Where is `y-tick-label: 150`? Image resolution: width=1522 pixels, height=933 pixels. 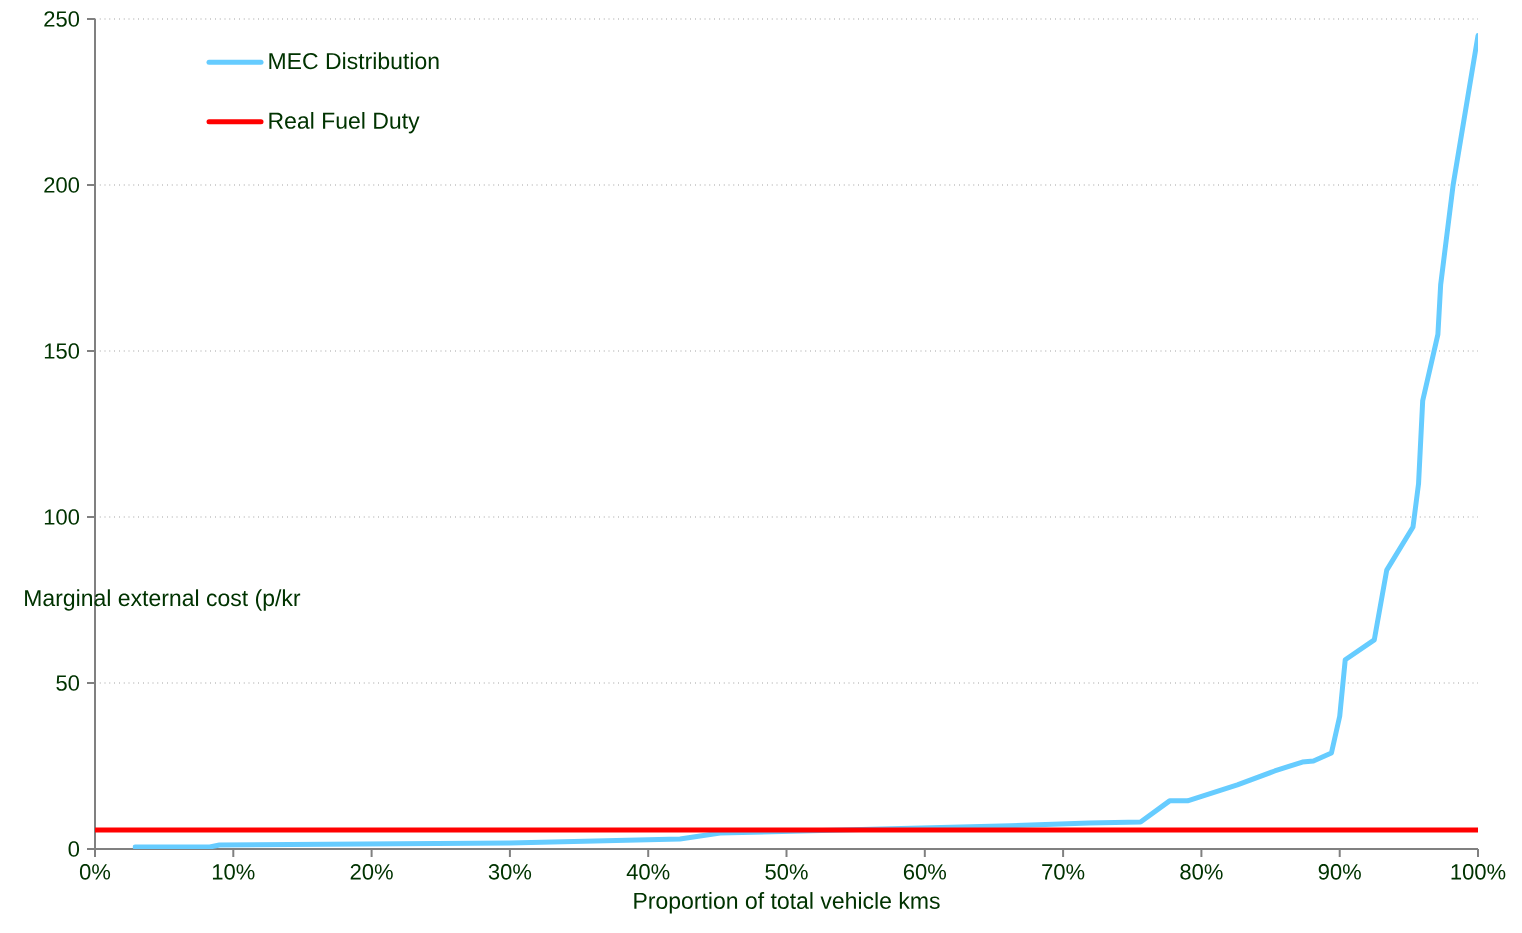
y-tick-label: 150 is located at coordinates (62, 351).